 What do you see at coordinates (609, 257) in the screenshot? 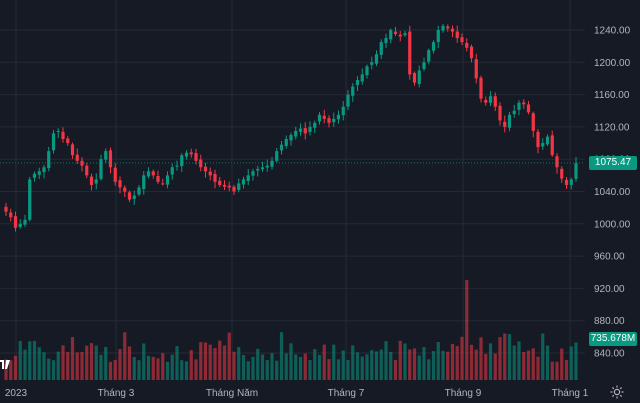
I see `price-tick-label: 960.00` at bounding box center [609, 257].